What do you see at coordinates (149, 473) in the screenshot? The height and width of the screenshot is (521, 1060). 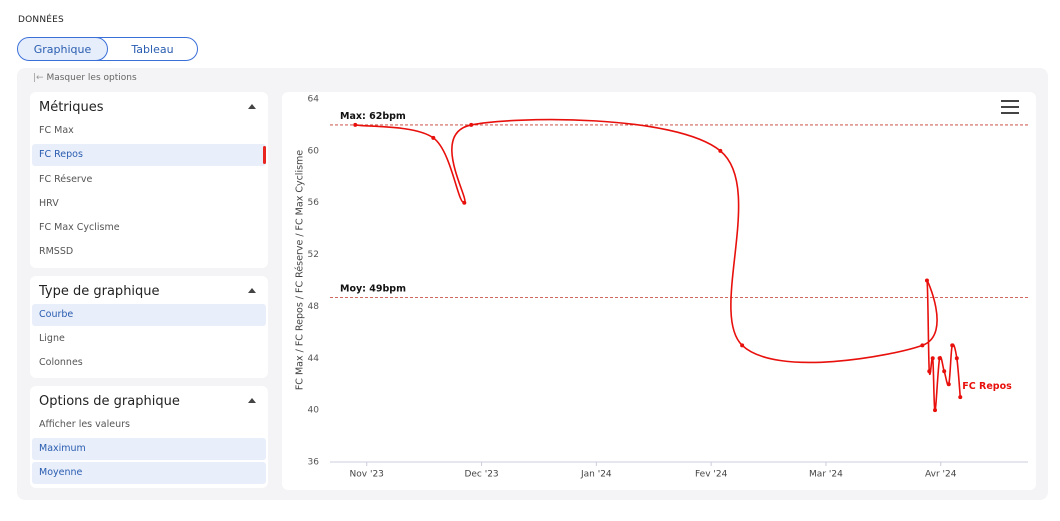 I see `option-item: Moyenne` at bounding box center [149, 473].